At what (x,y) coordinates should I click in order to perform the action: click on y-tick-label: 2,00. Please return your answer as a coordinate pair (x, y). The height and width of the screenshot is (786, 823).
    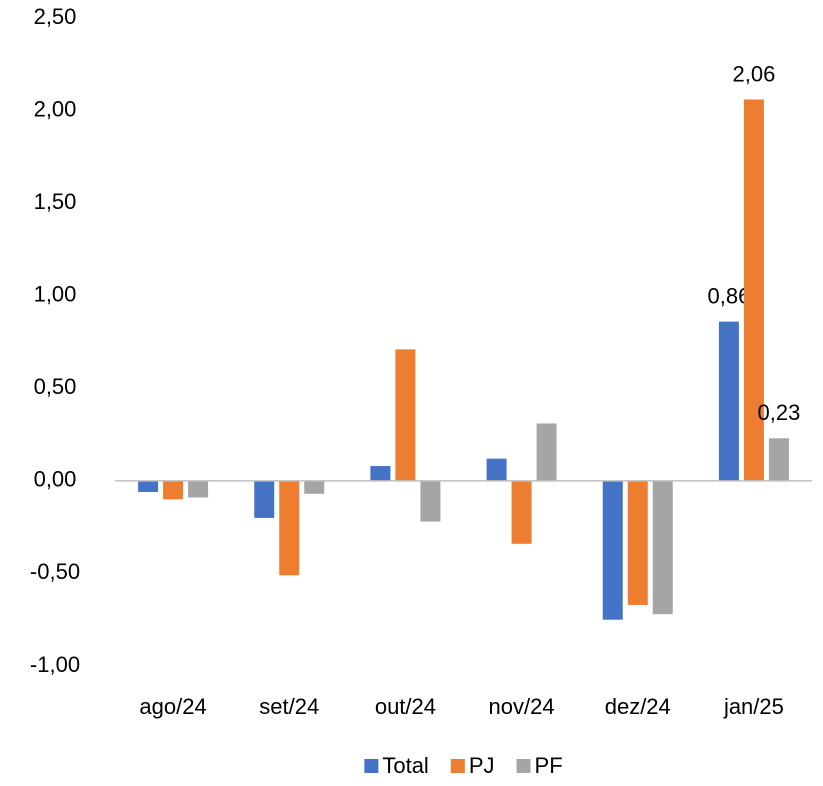
    Looking at the image, I should click on (55, 108).